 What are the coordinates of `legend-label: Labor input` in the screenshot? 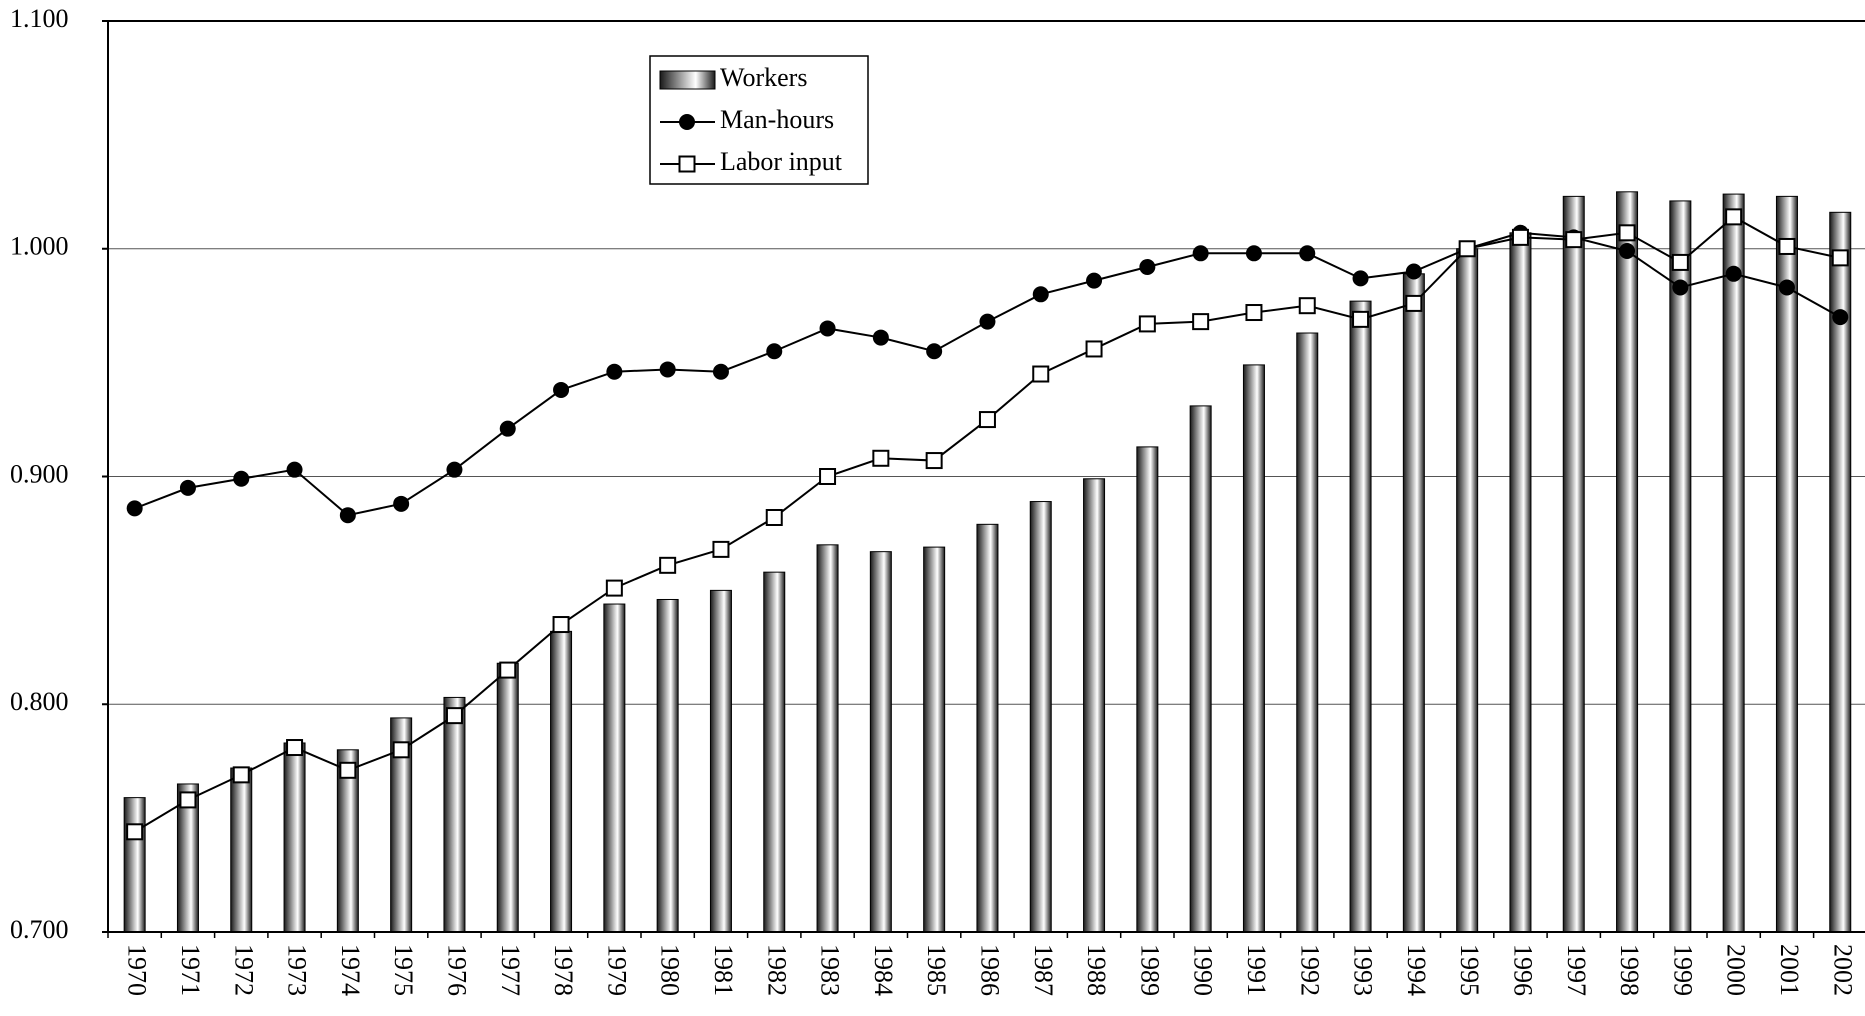 It's located at (781, 161).